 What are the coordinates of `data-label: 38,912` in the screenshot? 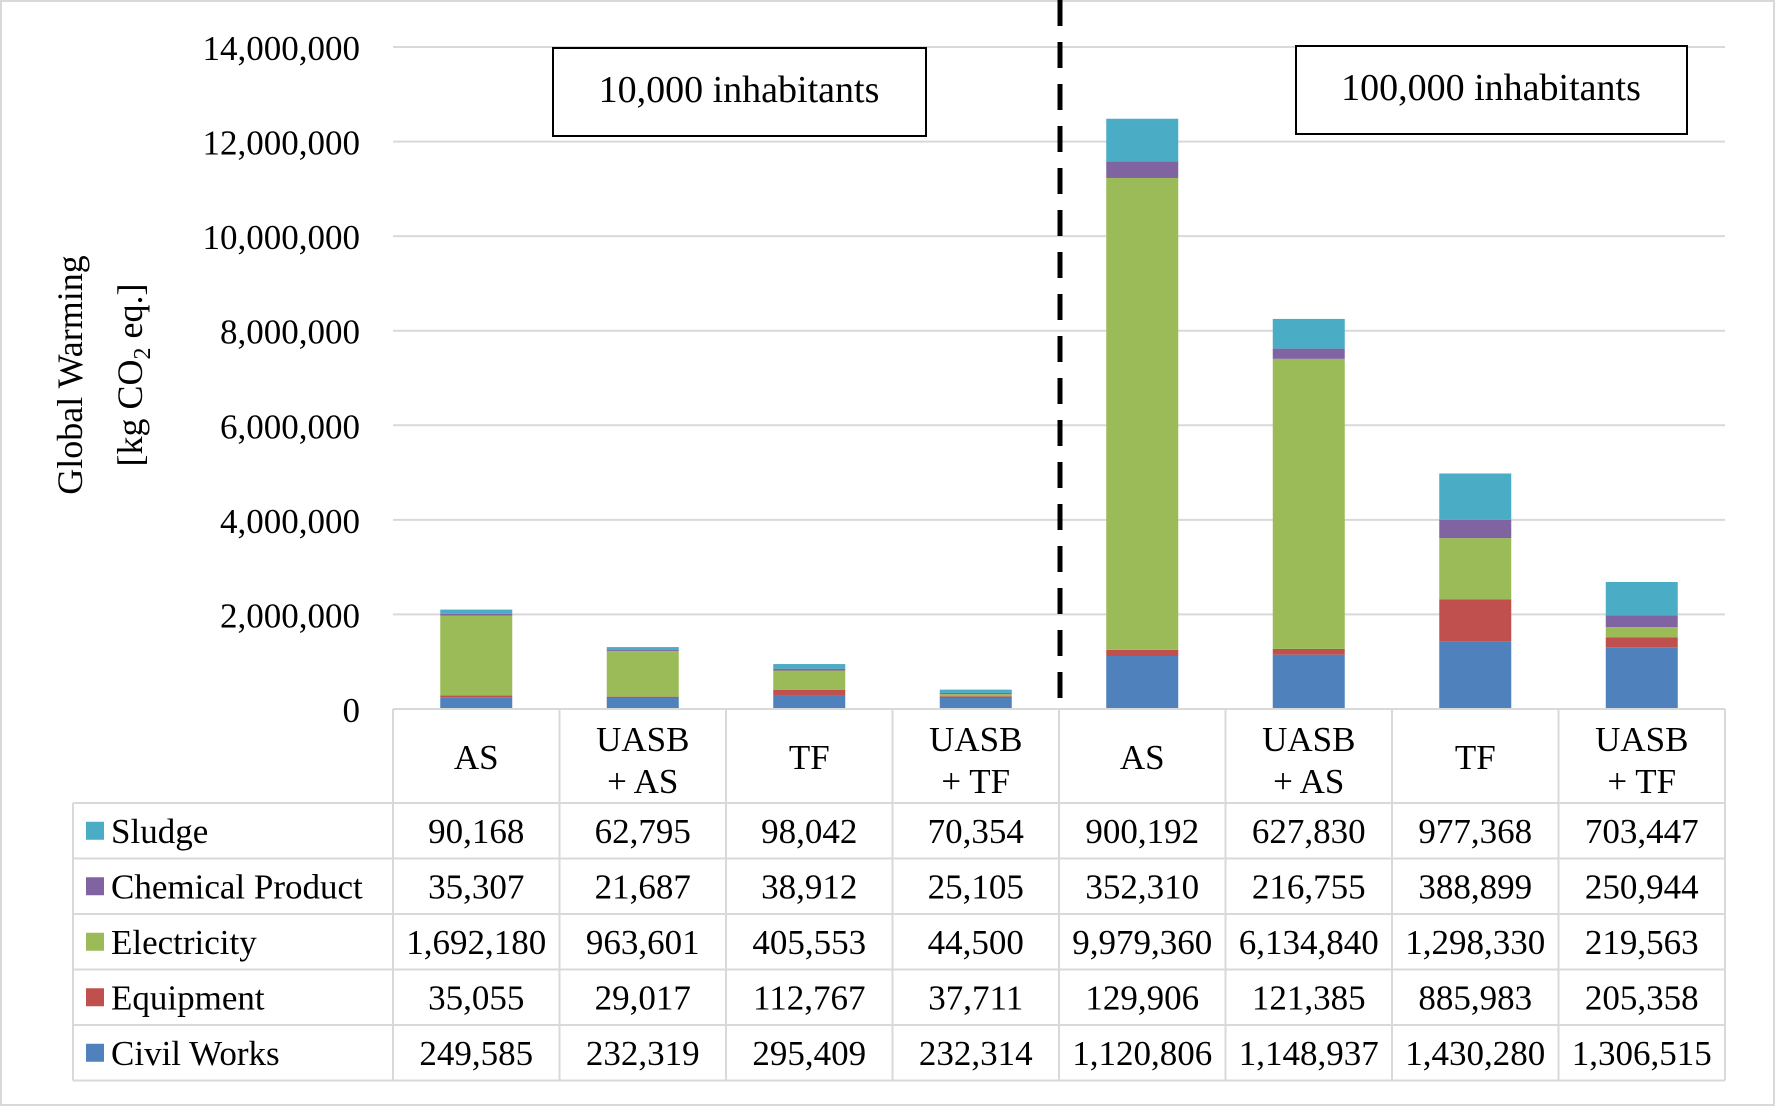 It's located at (809, 886).